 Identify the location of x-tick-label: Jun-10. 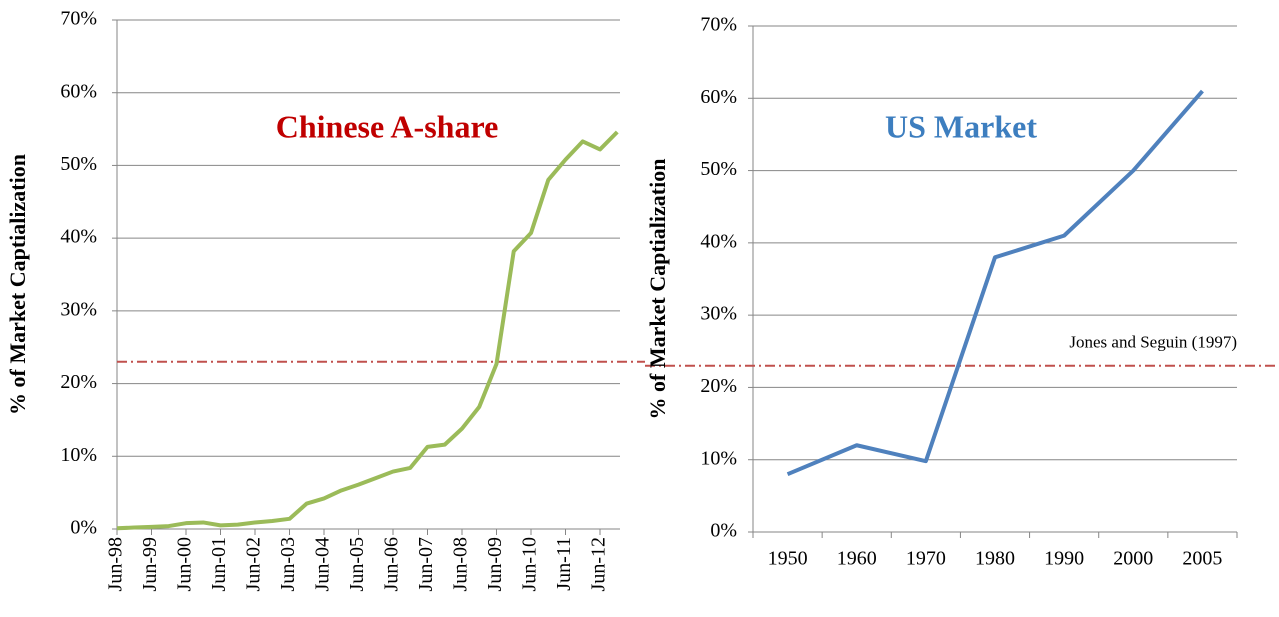
(530, 564).